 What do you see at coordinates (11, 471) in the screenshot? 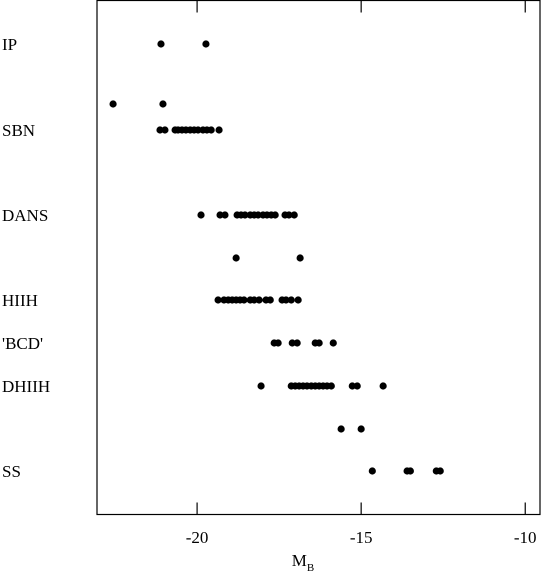
I see `row-label: SS` at bounding box center [11, 471].